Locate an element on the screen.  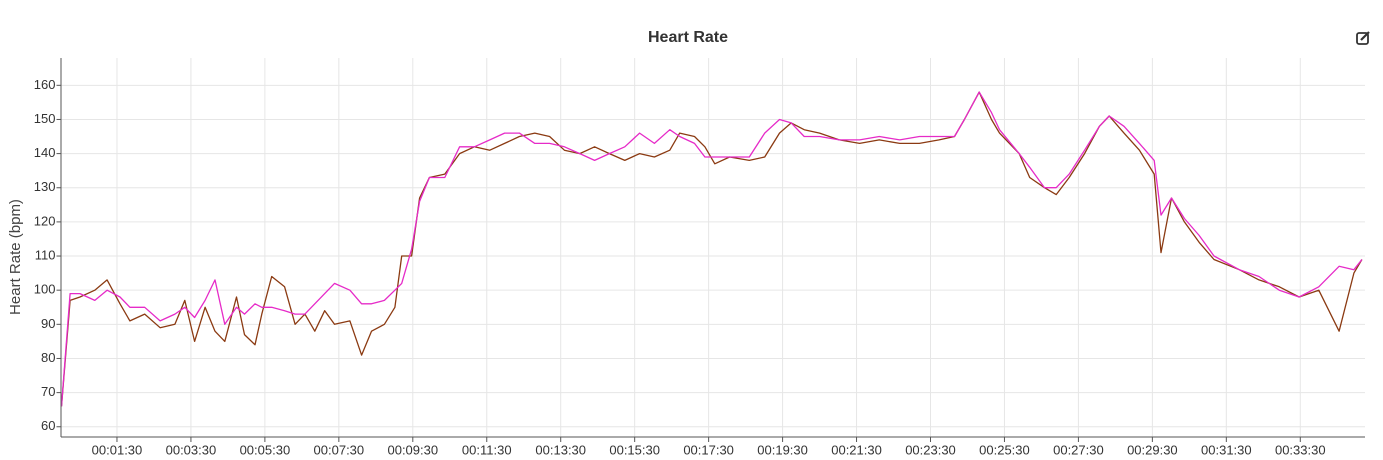
y-tick-label: 120 is located at coordinates (45, 220).